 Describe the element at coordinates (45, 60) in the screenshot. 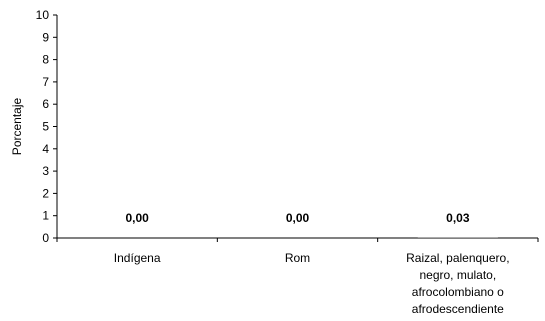

I see `y-tick-label: 8` at that location.